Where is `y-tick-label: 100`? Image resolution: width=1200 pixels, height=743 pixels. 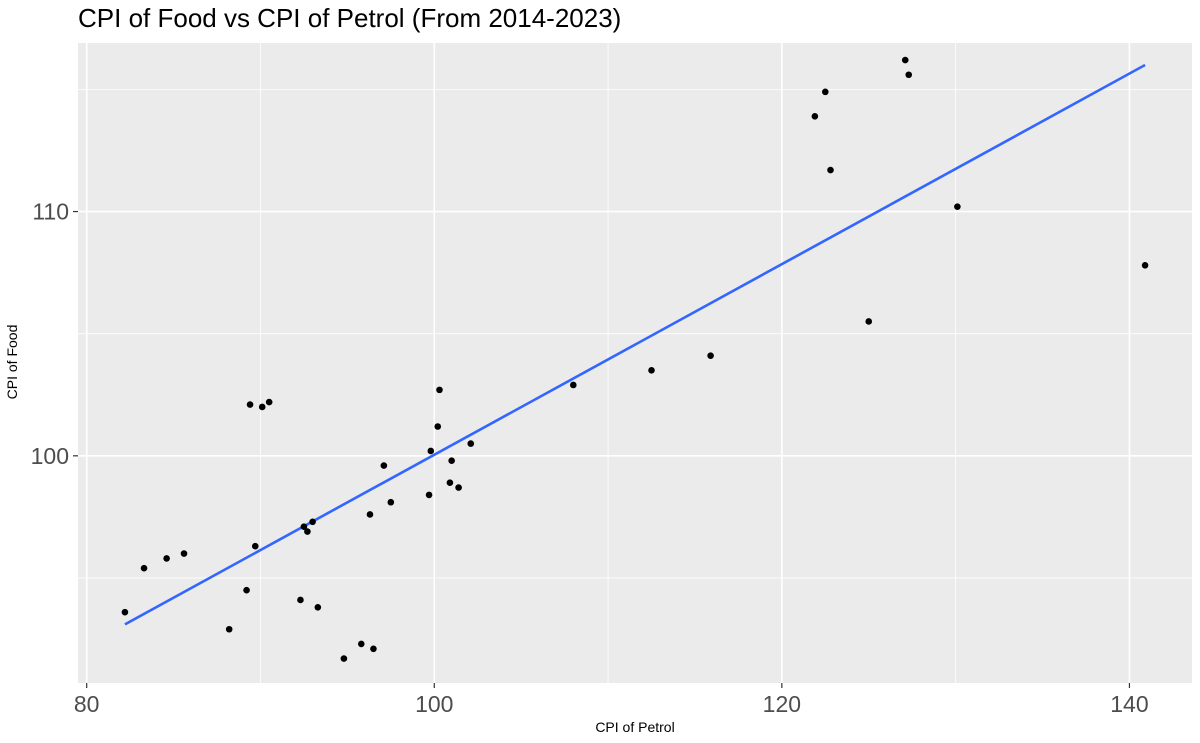 y-tick-label: 100 is located at coordinates (50, 456).